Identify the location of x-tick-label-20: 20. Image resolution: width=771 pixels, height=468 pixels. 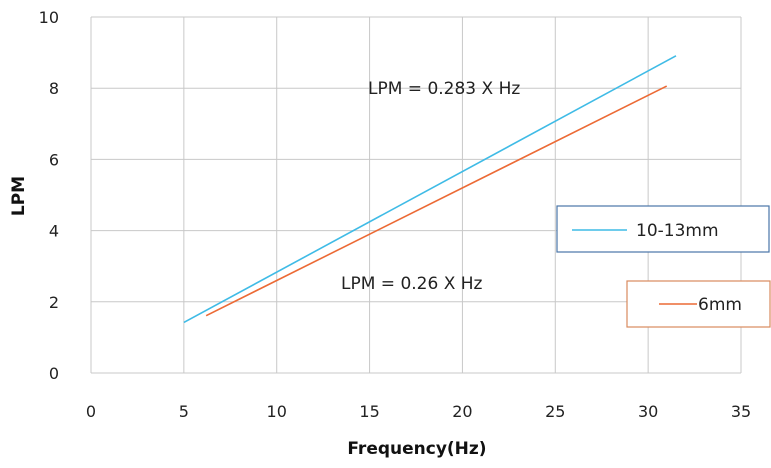
(462, 411).